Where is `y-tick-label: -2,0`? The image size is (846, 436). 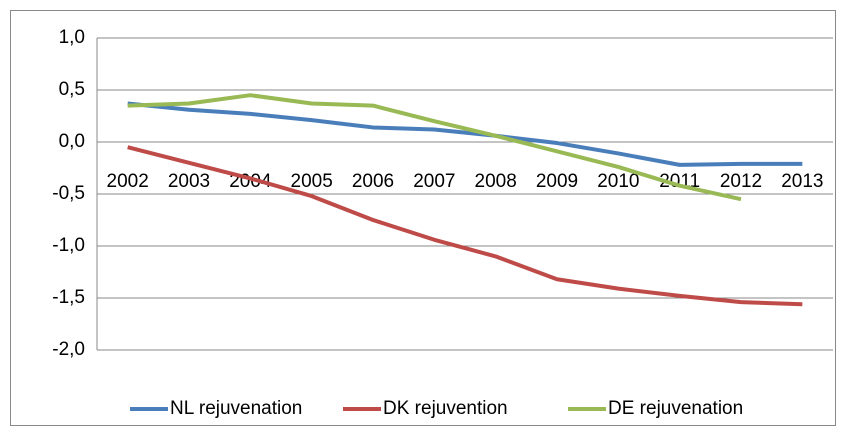
y-tick-label: -2,0 is located at coordinates (68, 349).